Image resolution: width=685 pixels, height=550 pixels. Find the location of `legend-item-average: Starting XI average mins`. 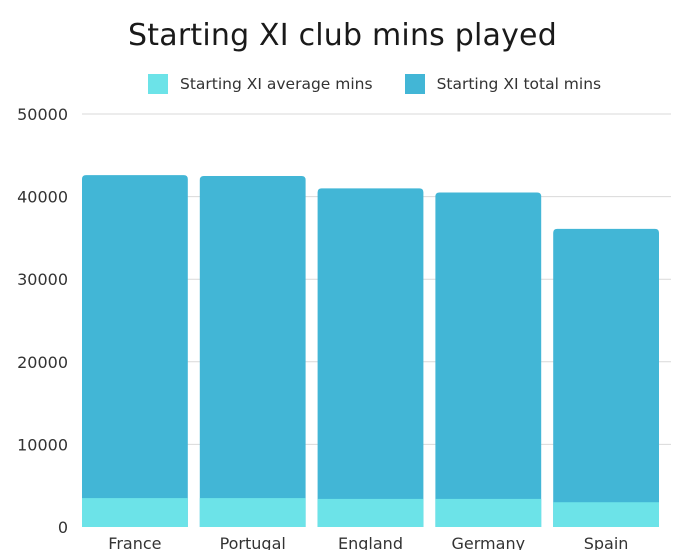

legend-item-average: Starting XI average mins is located at coordinates (260, 84).